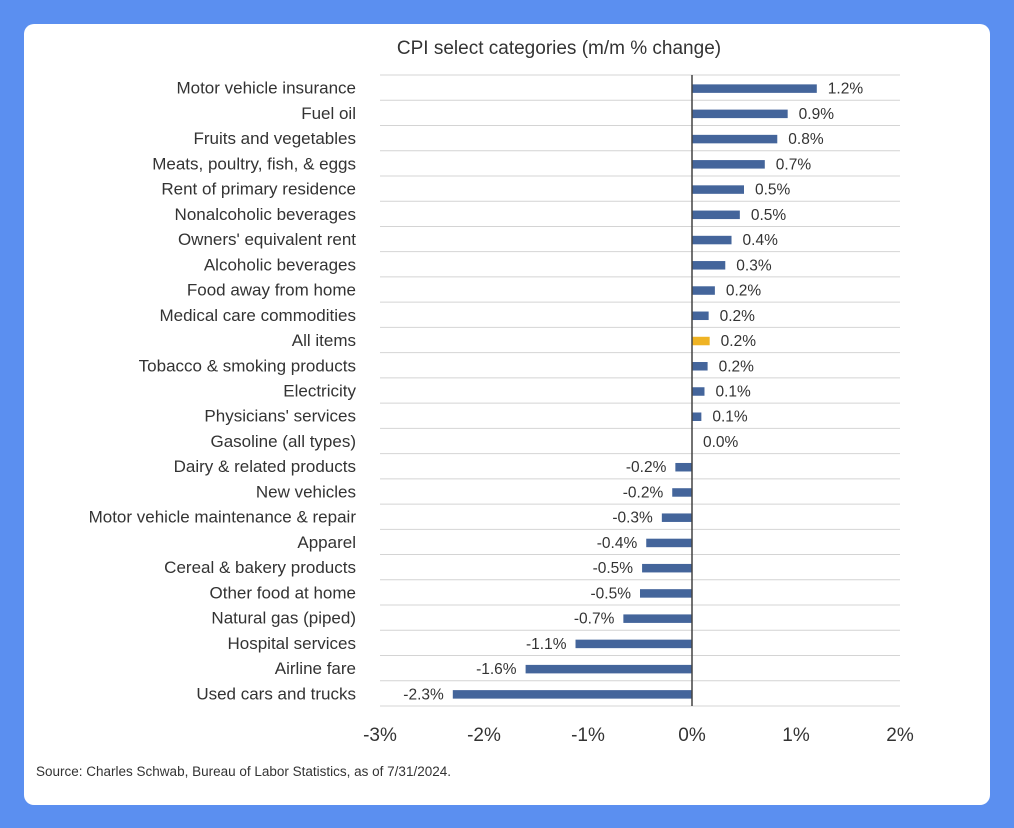 The height and width of the screenshot is (828, 1014). What do you see at coordinates (559, 48) in the screenshot?
I see `chart-title: CPI select categories (m/m % change)` at bounding box center [559, 48].